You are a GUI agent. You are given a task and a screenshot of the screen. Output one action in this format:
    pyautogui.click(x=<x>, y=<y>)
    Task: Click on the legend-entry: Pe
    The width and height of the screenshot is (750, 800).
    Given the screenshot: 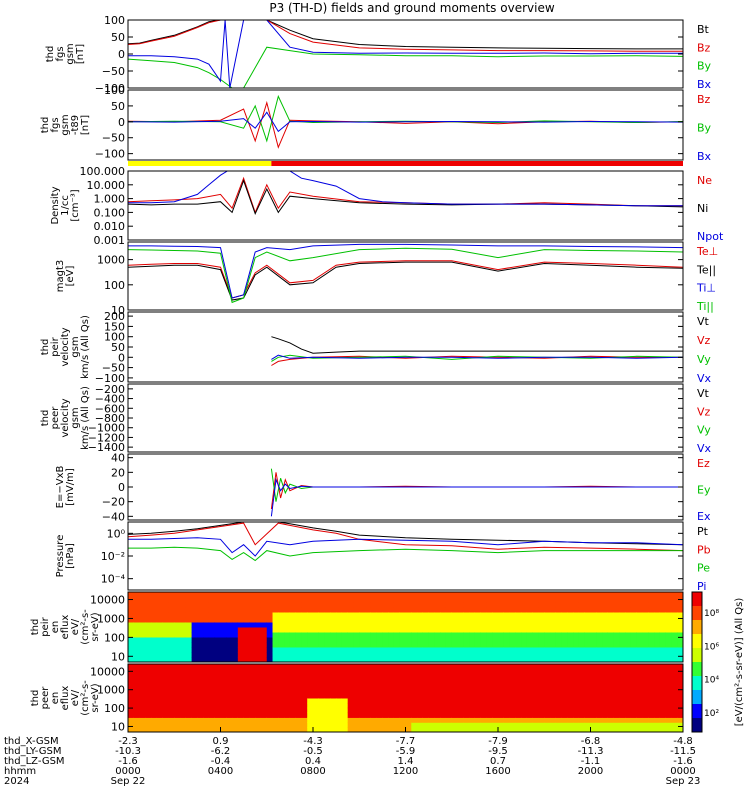 What is the action you would take?
    pyautogui.click(x=703, y=568)
    